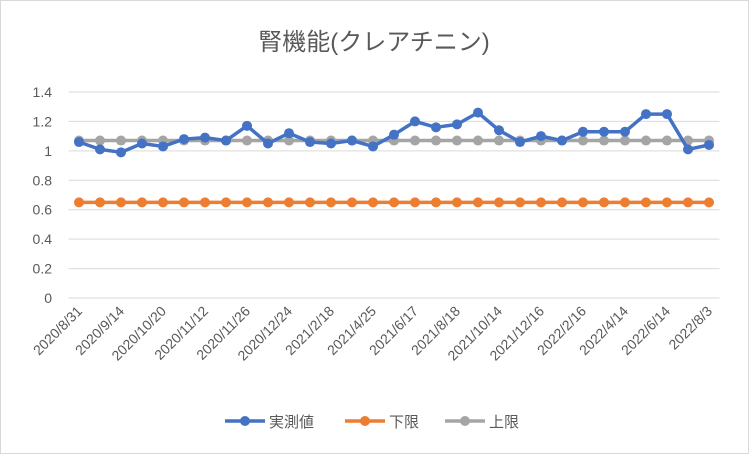  I want to click on y-tick-label: 0.6, so click(43, 210).